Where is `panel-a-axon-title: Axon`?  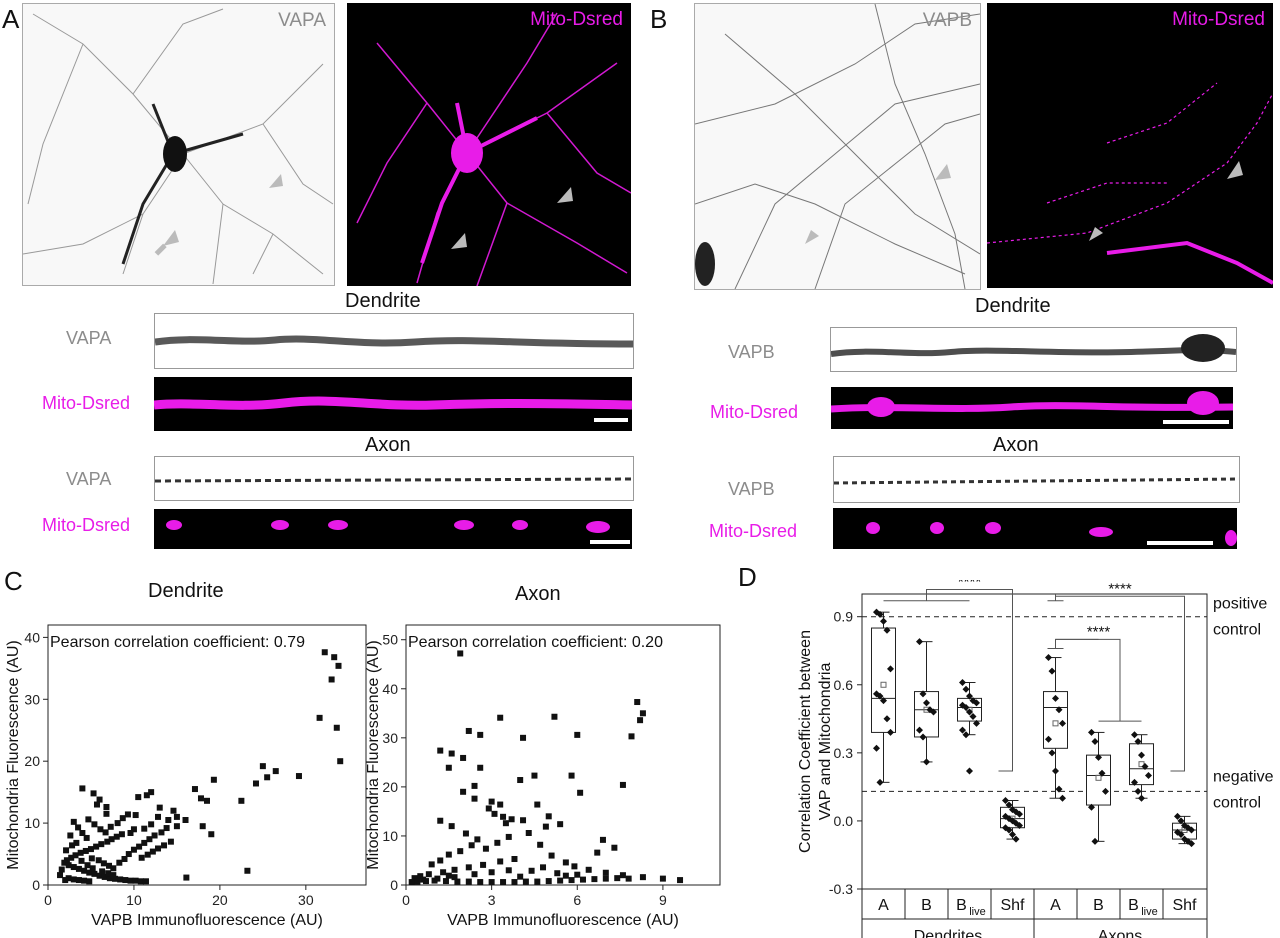 panel-a-axon-title: Axon is located at coordinates (388, 445).